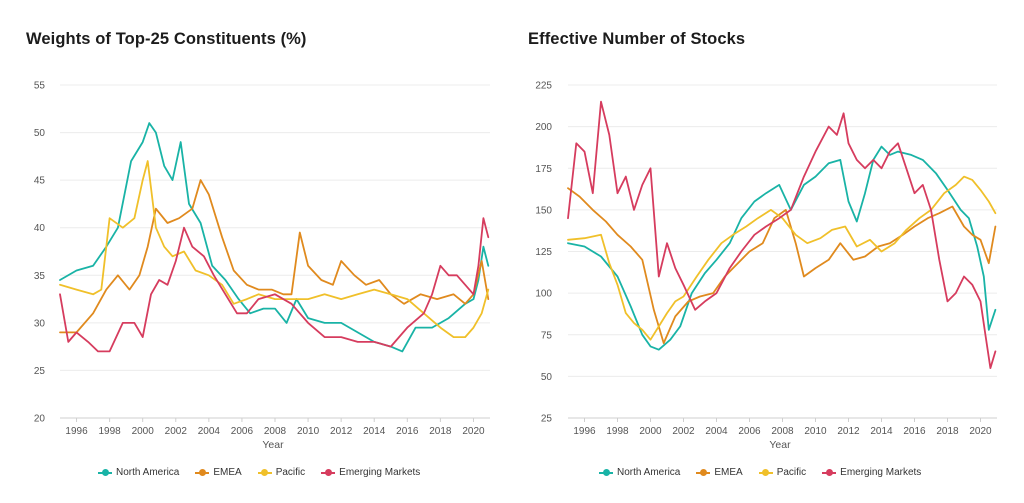  I want to click on y-tick-label: 125, so click(543, 252).